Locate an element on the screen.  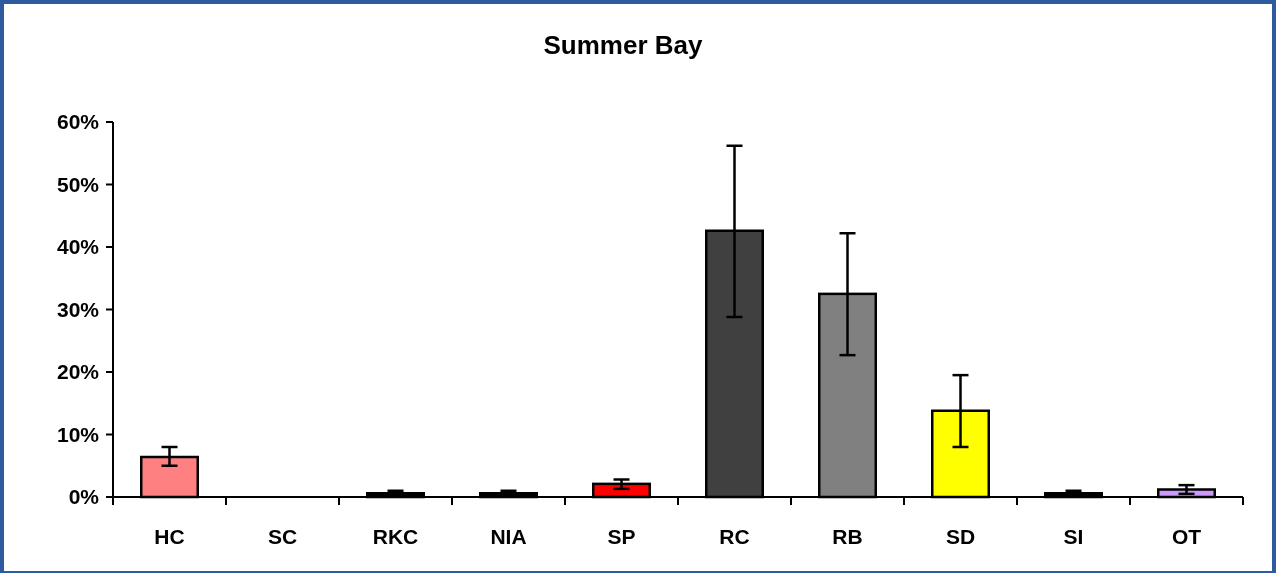
x-tick-label: SD is located at coordinates (960, 536).